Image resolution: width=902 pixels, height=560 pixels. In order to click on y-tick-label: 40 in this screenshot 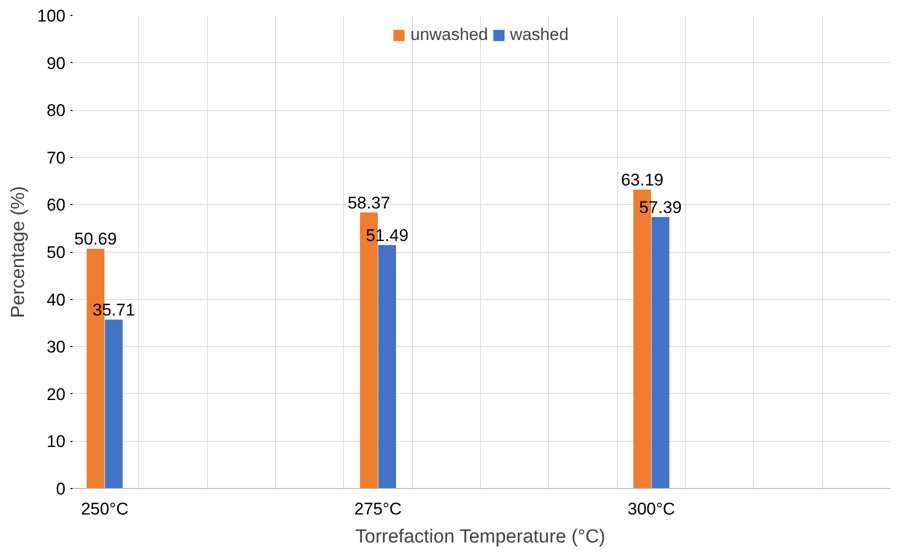, I will do `click(56, 300)`.